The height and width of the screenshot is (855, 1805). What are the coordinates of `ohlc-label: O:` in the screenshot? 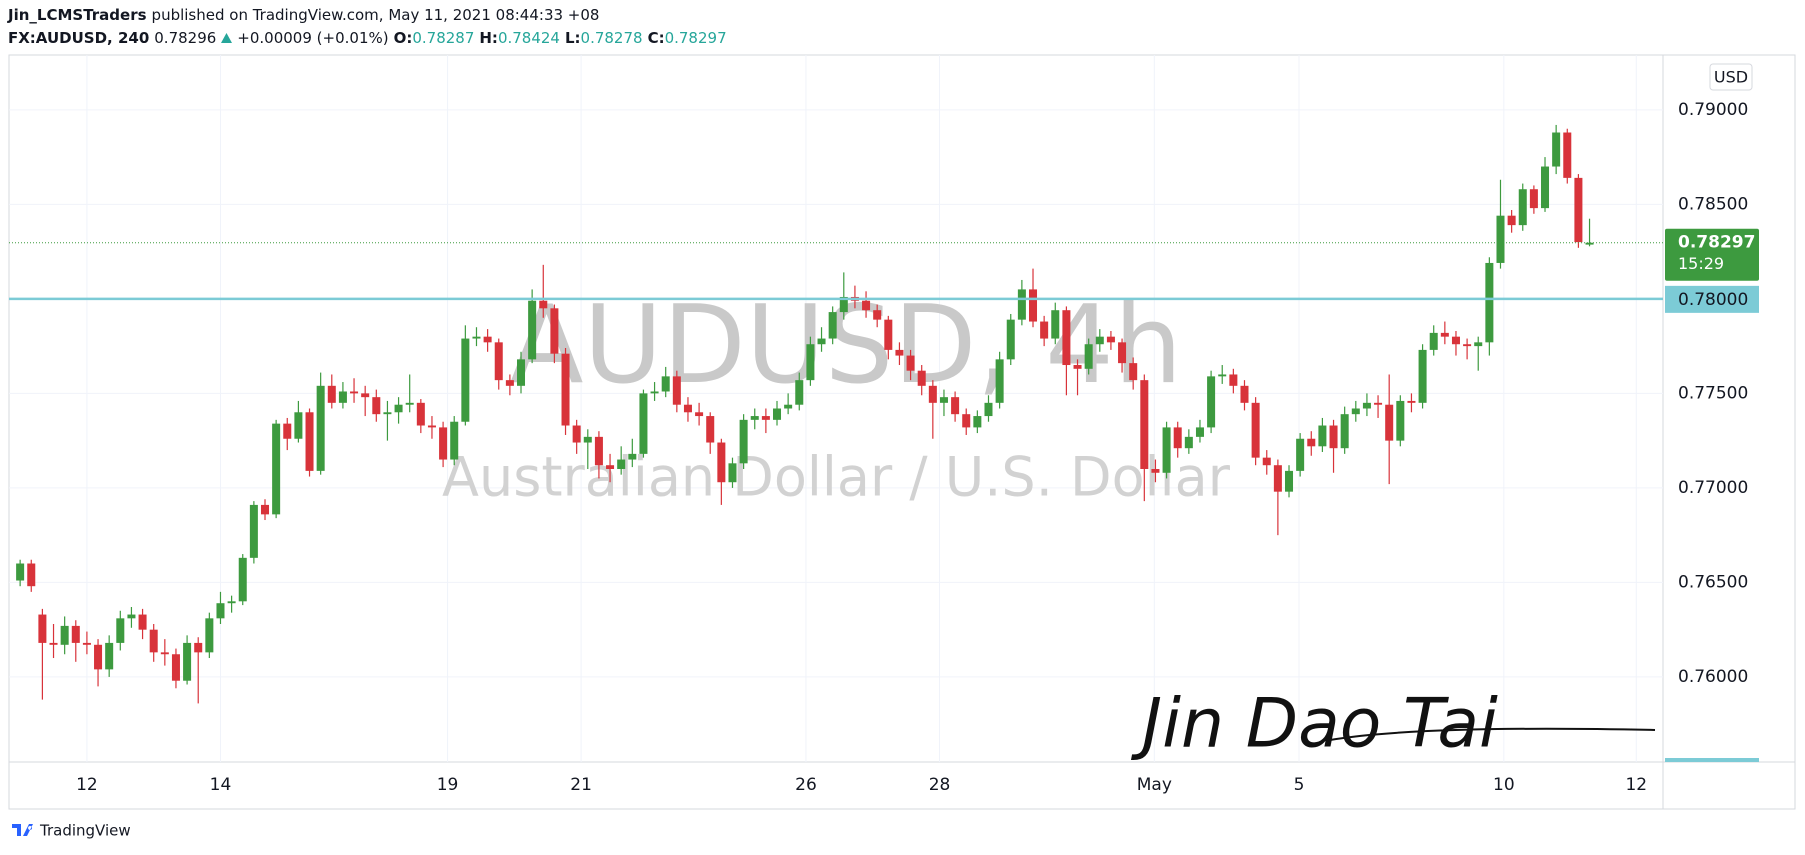 It's located at (403, 38).